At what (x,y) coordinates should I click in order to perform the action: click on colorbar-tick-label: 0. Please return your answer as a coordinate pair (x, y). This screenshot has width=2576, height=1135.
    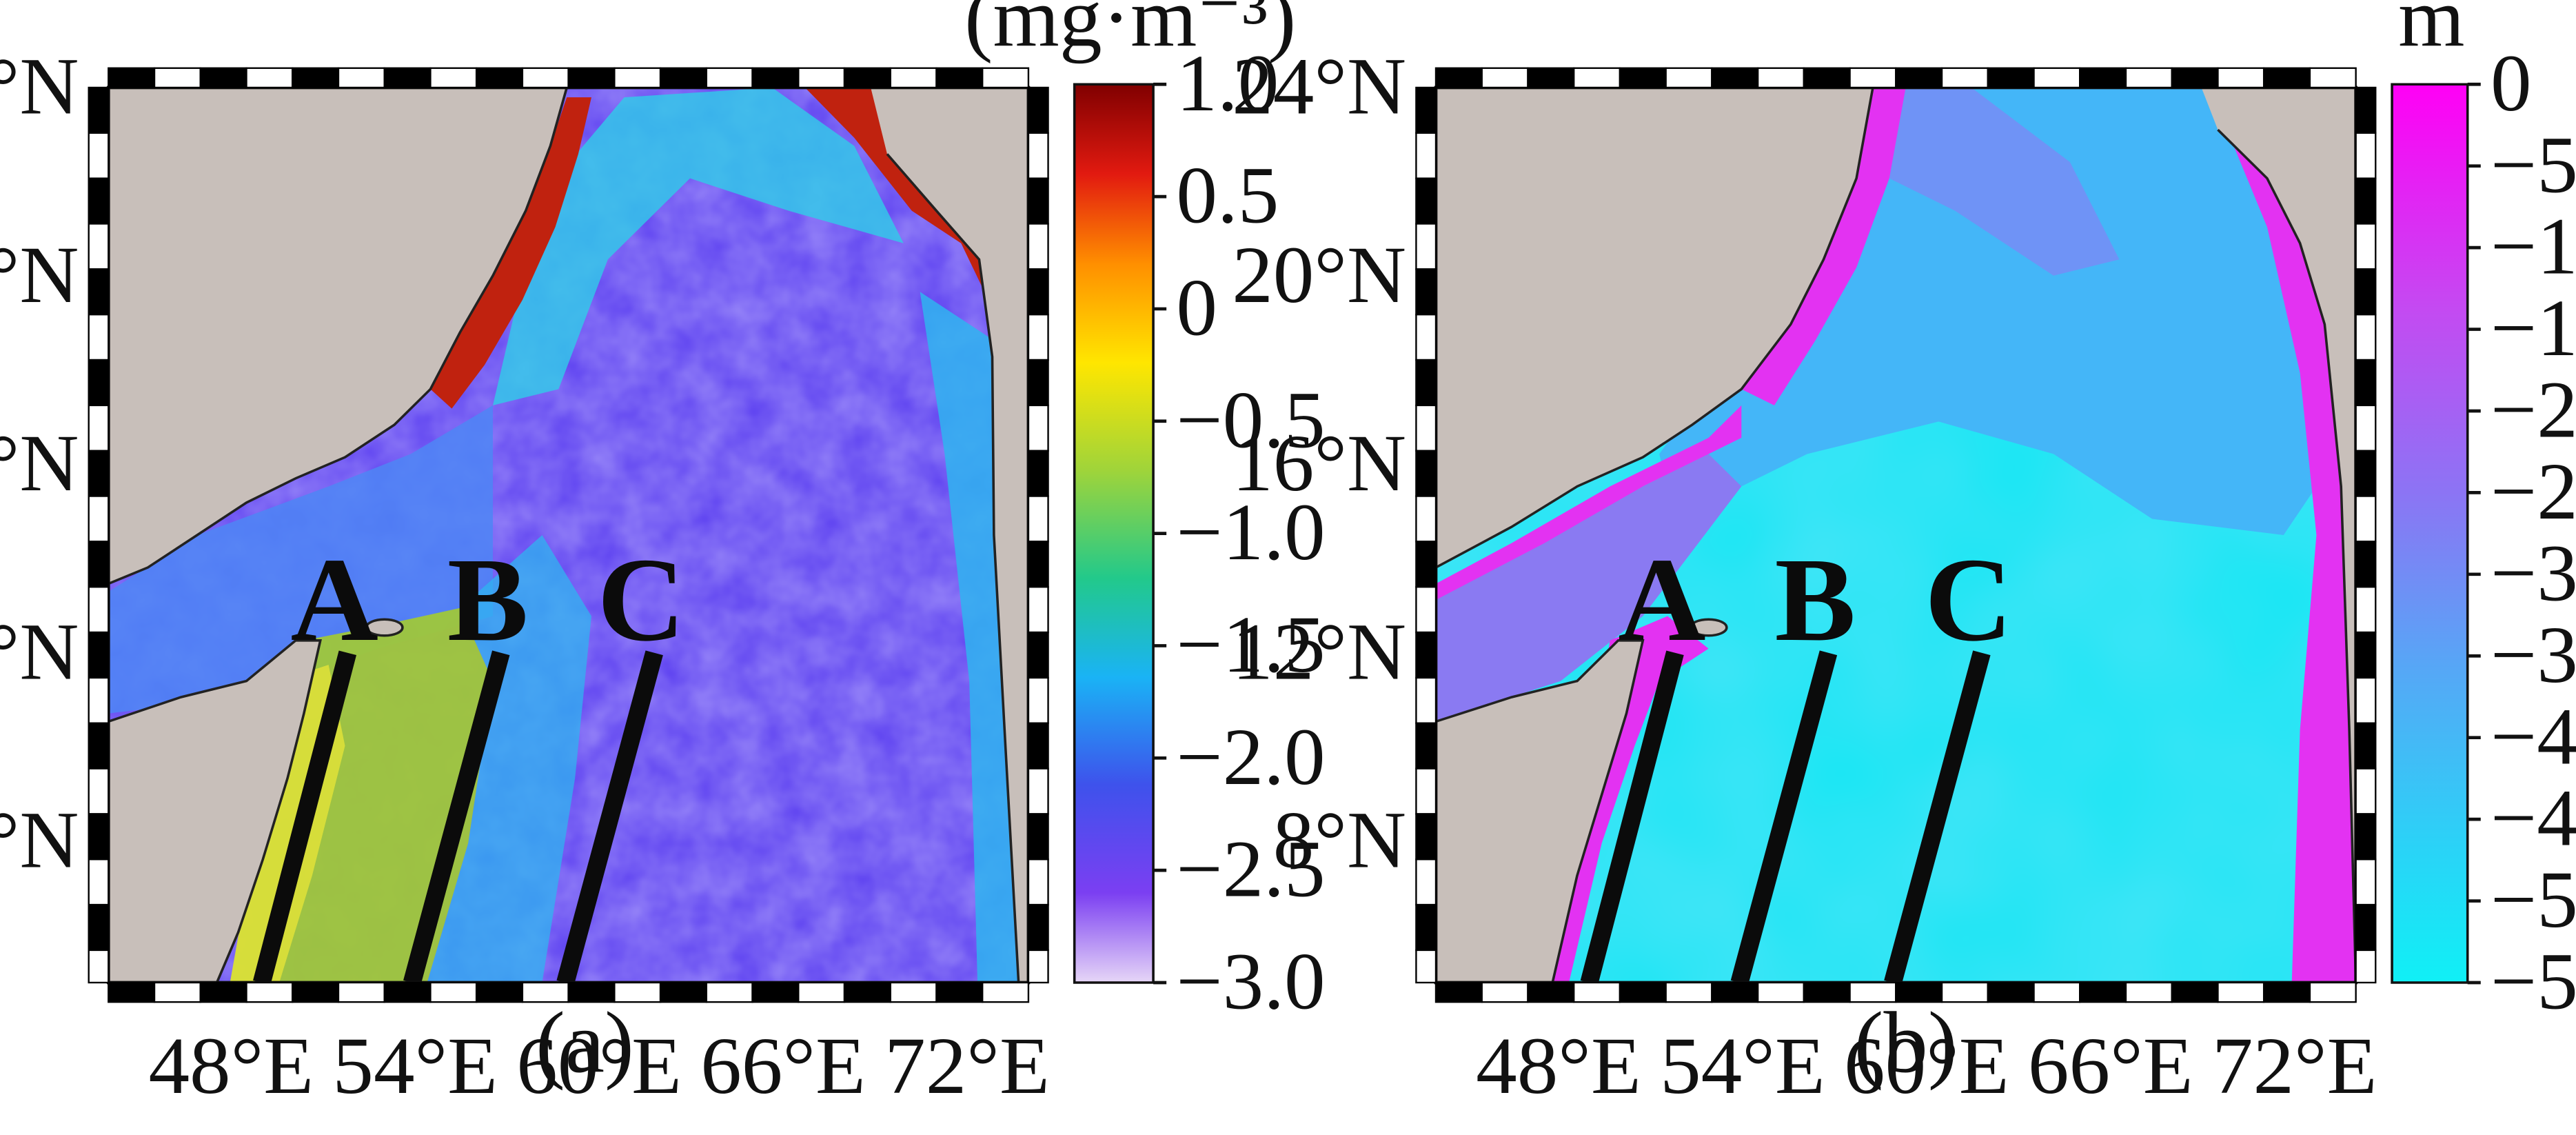
    Looking at the image, I should click on (2511, 83).